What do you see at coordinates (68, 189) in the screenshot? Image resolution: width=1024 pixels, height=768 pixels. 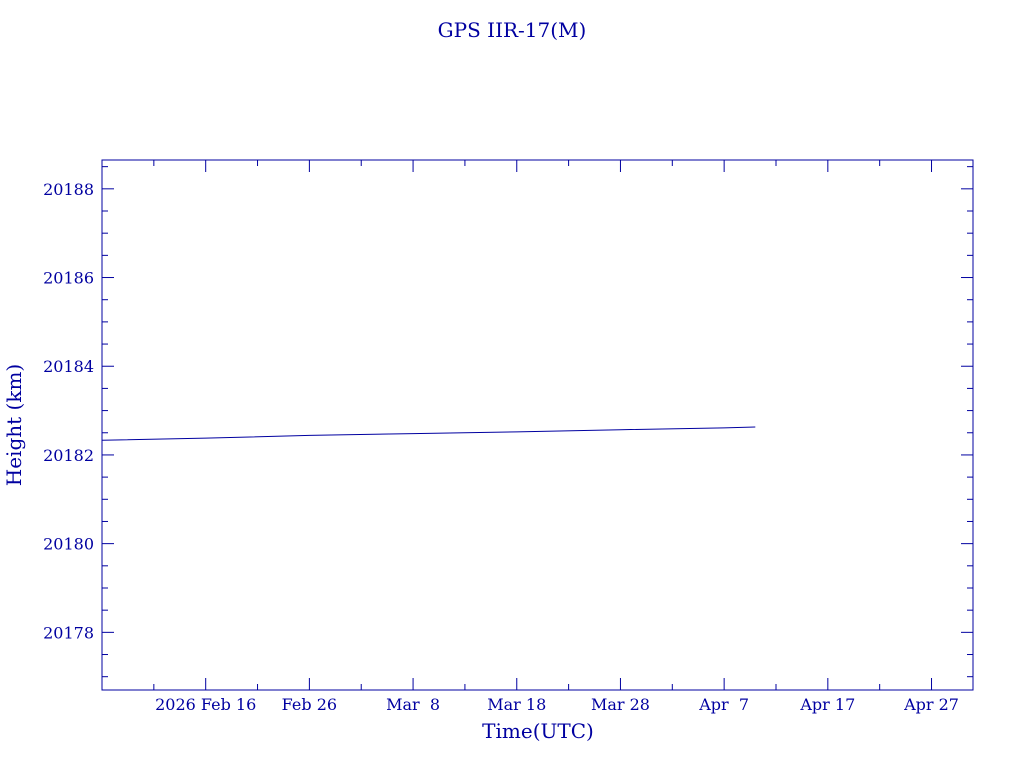 I see `y-tick-label: 20188` at bounding box center [68, 189].